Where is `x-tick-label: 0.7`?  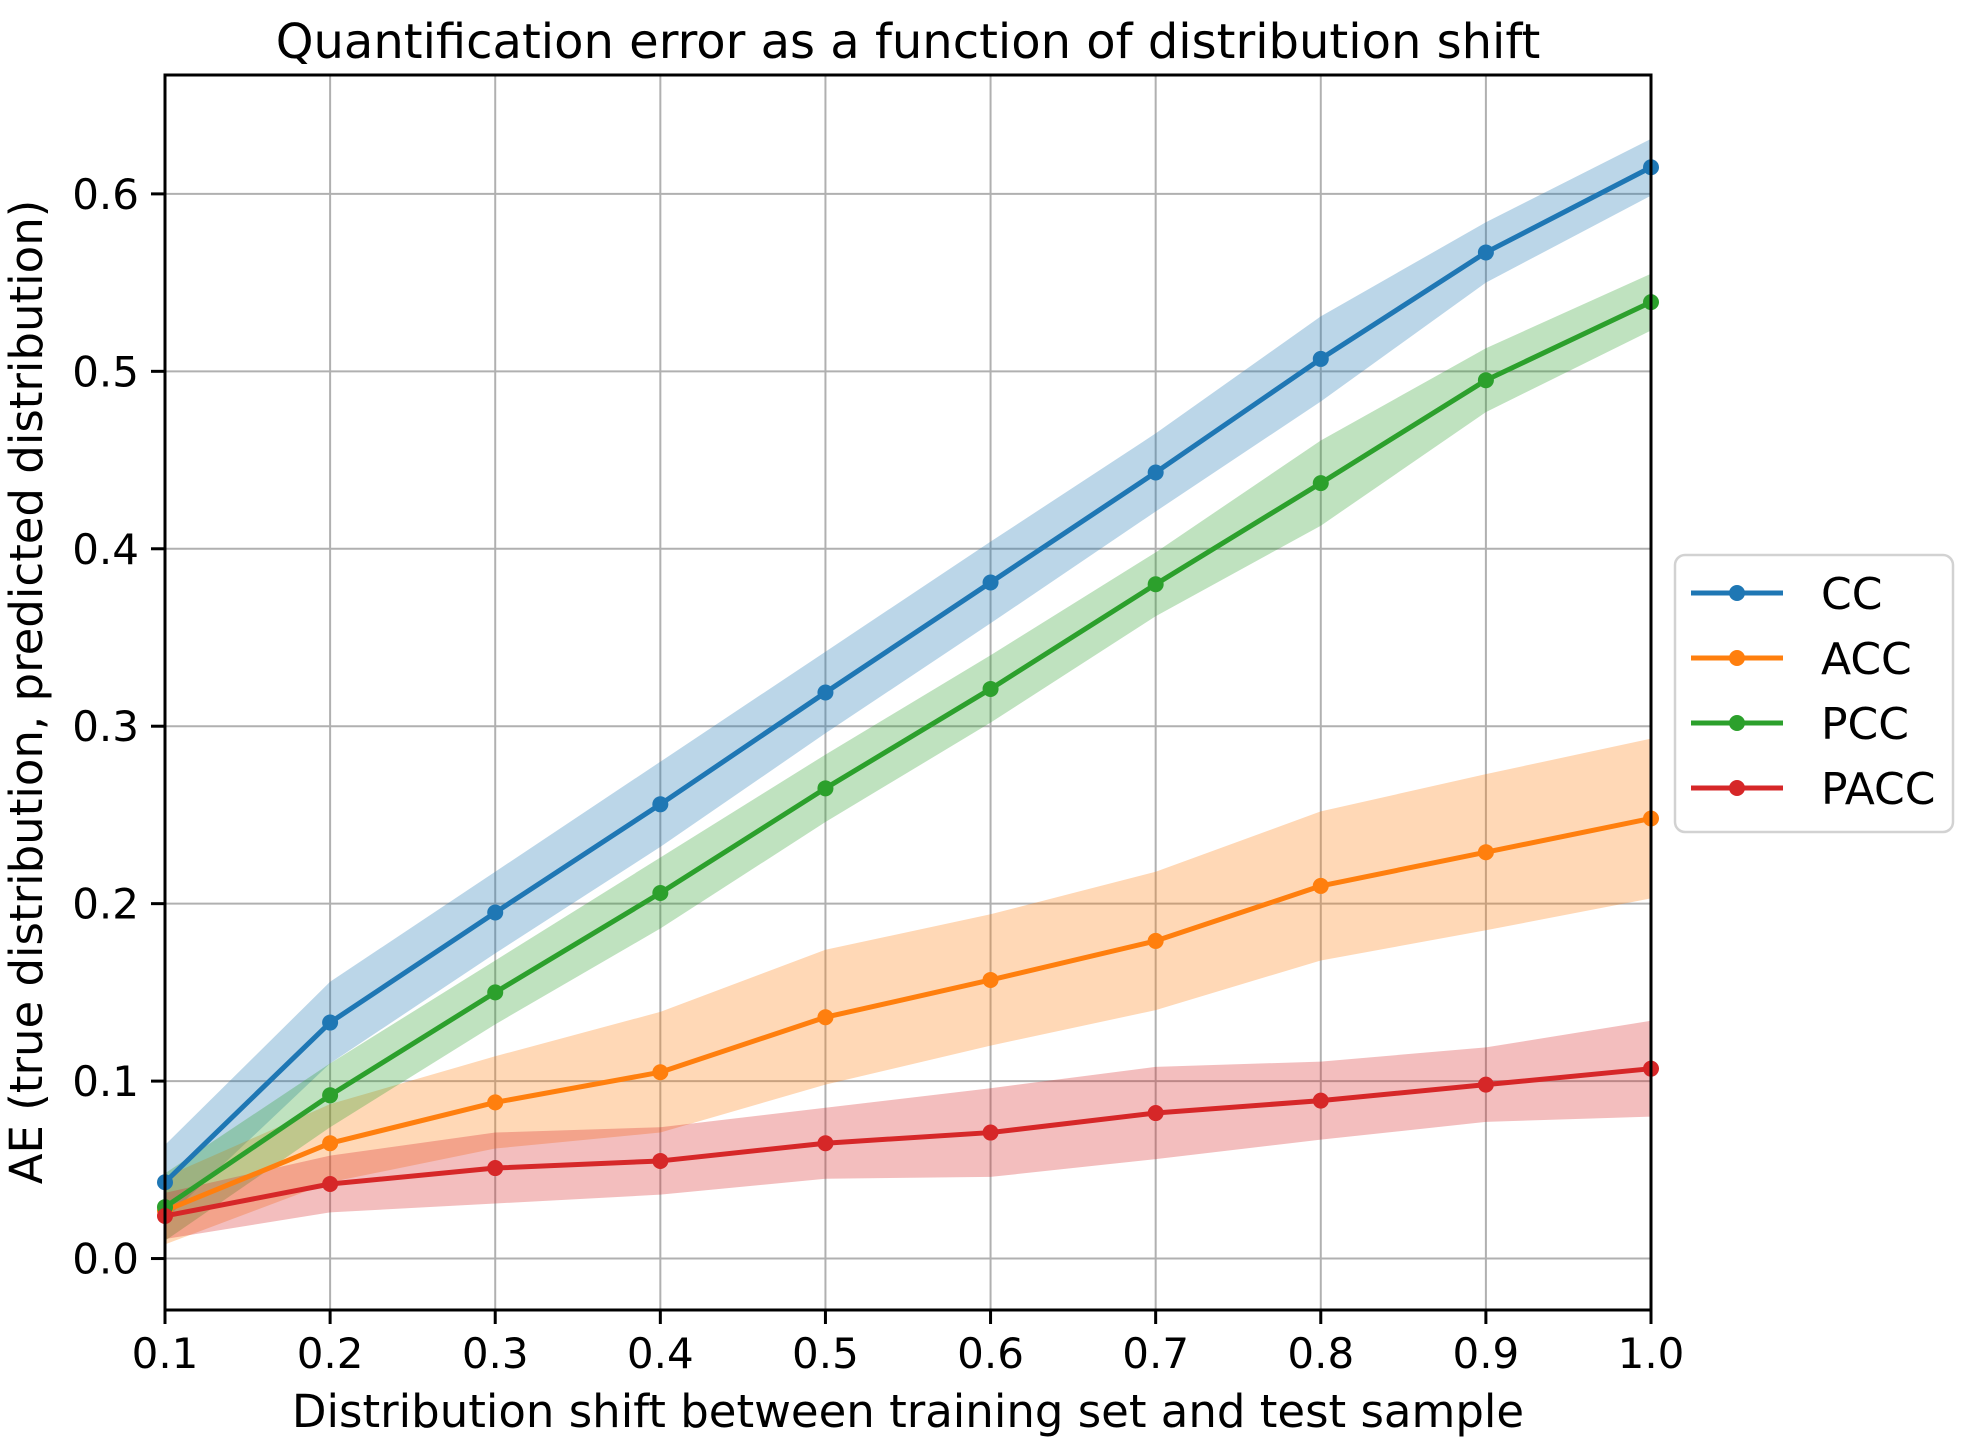 x-tick-label: 0.7 is located at coordinates (1155, 1353).